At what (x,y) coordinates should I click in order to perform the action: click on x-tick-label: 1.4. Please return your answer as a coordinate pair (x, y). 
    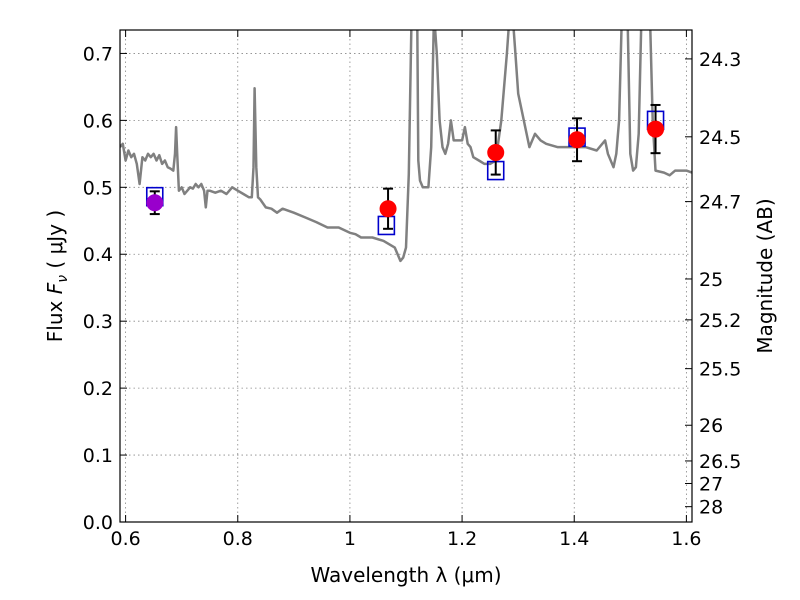
    Looking at the image, I should click on (574, 539).